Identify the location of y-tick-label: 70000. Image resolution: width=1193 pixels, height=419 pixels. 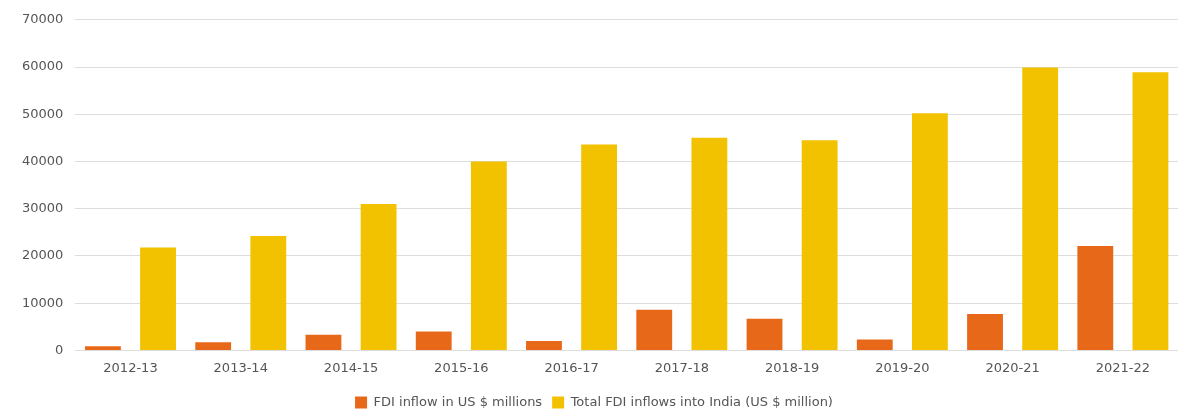
(43, 19).